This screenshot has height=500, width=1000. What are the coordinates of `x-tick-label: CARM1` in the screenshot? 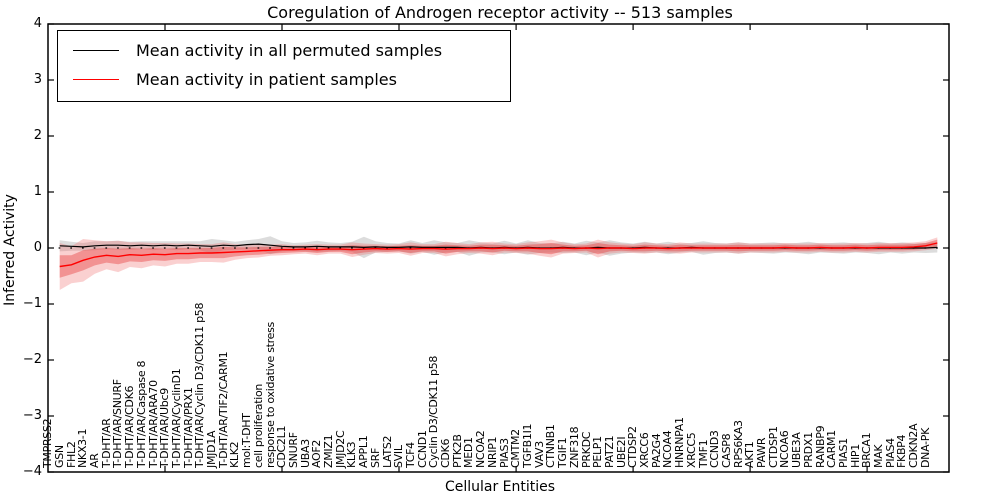 It's located at (832, 449).